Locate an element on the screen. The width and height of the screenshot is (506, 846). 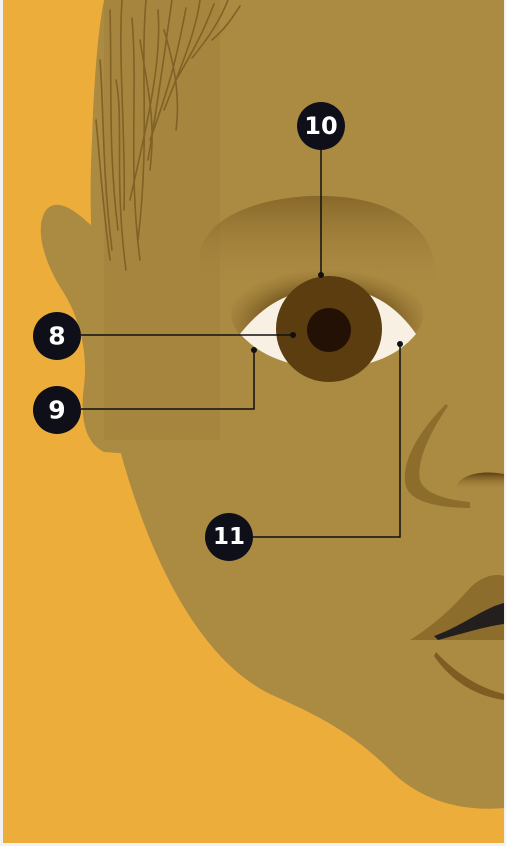
callout-11: 11 is located at coordinates (229, 537).